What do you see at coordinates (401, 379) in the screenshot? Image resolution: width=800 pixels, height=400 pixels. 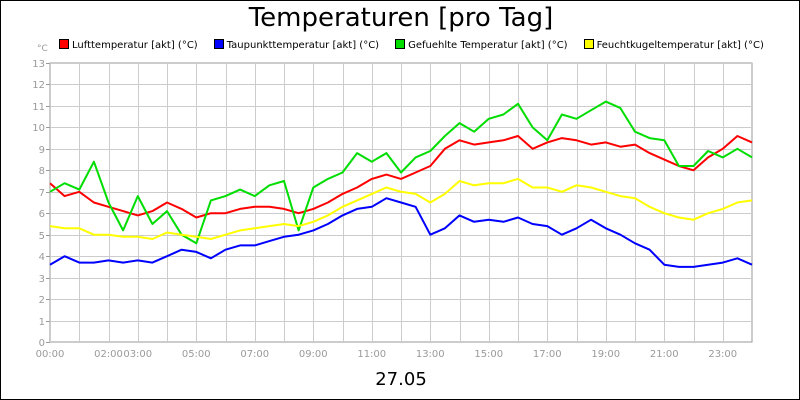 I see `date-label: 27.05` at bounding box center [401, 379].